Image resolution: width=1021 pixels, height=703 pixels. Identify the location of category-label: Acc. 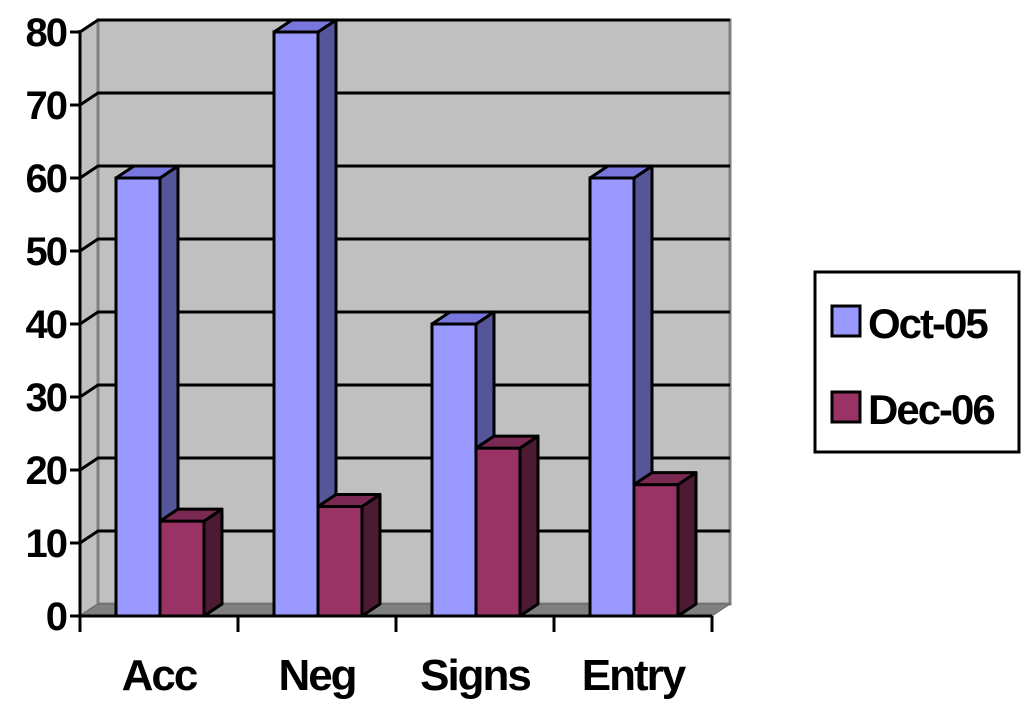
(160, 675).